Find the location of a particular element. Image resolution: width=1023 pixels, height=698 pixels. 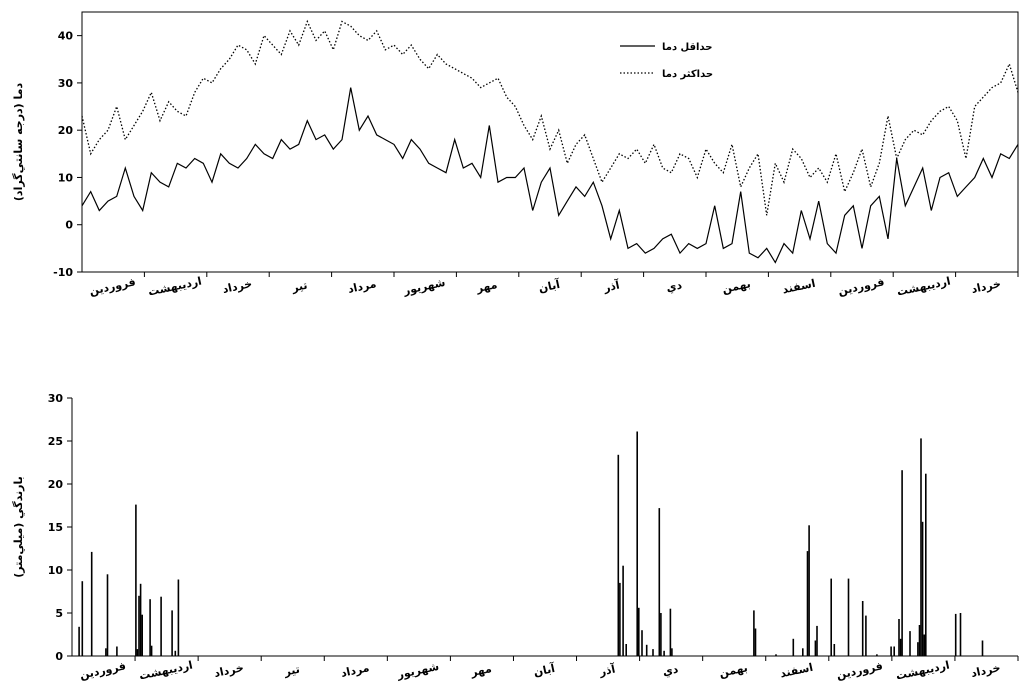

precipitation-x-tick-label: بهمن is located at coordinates (733, 670).